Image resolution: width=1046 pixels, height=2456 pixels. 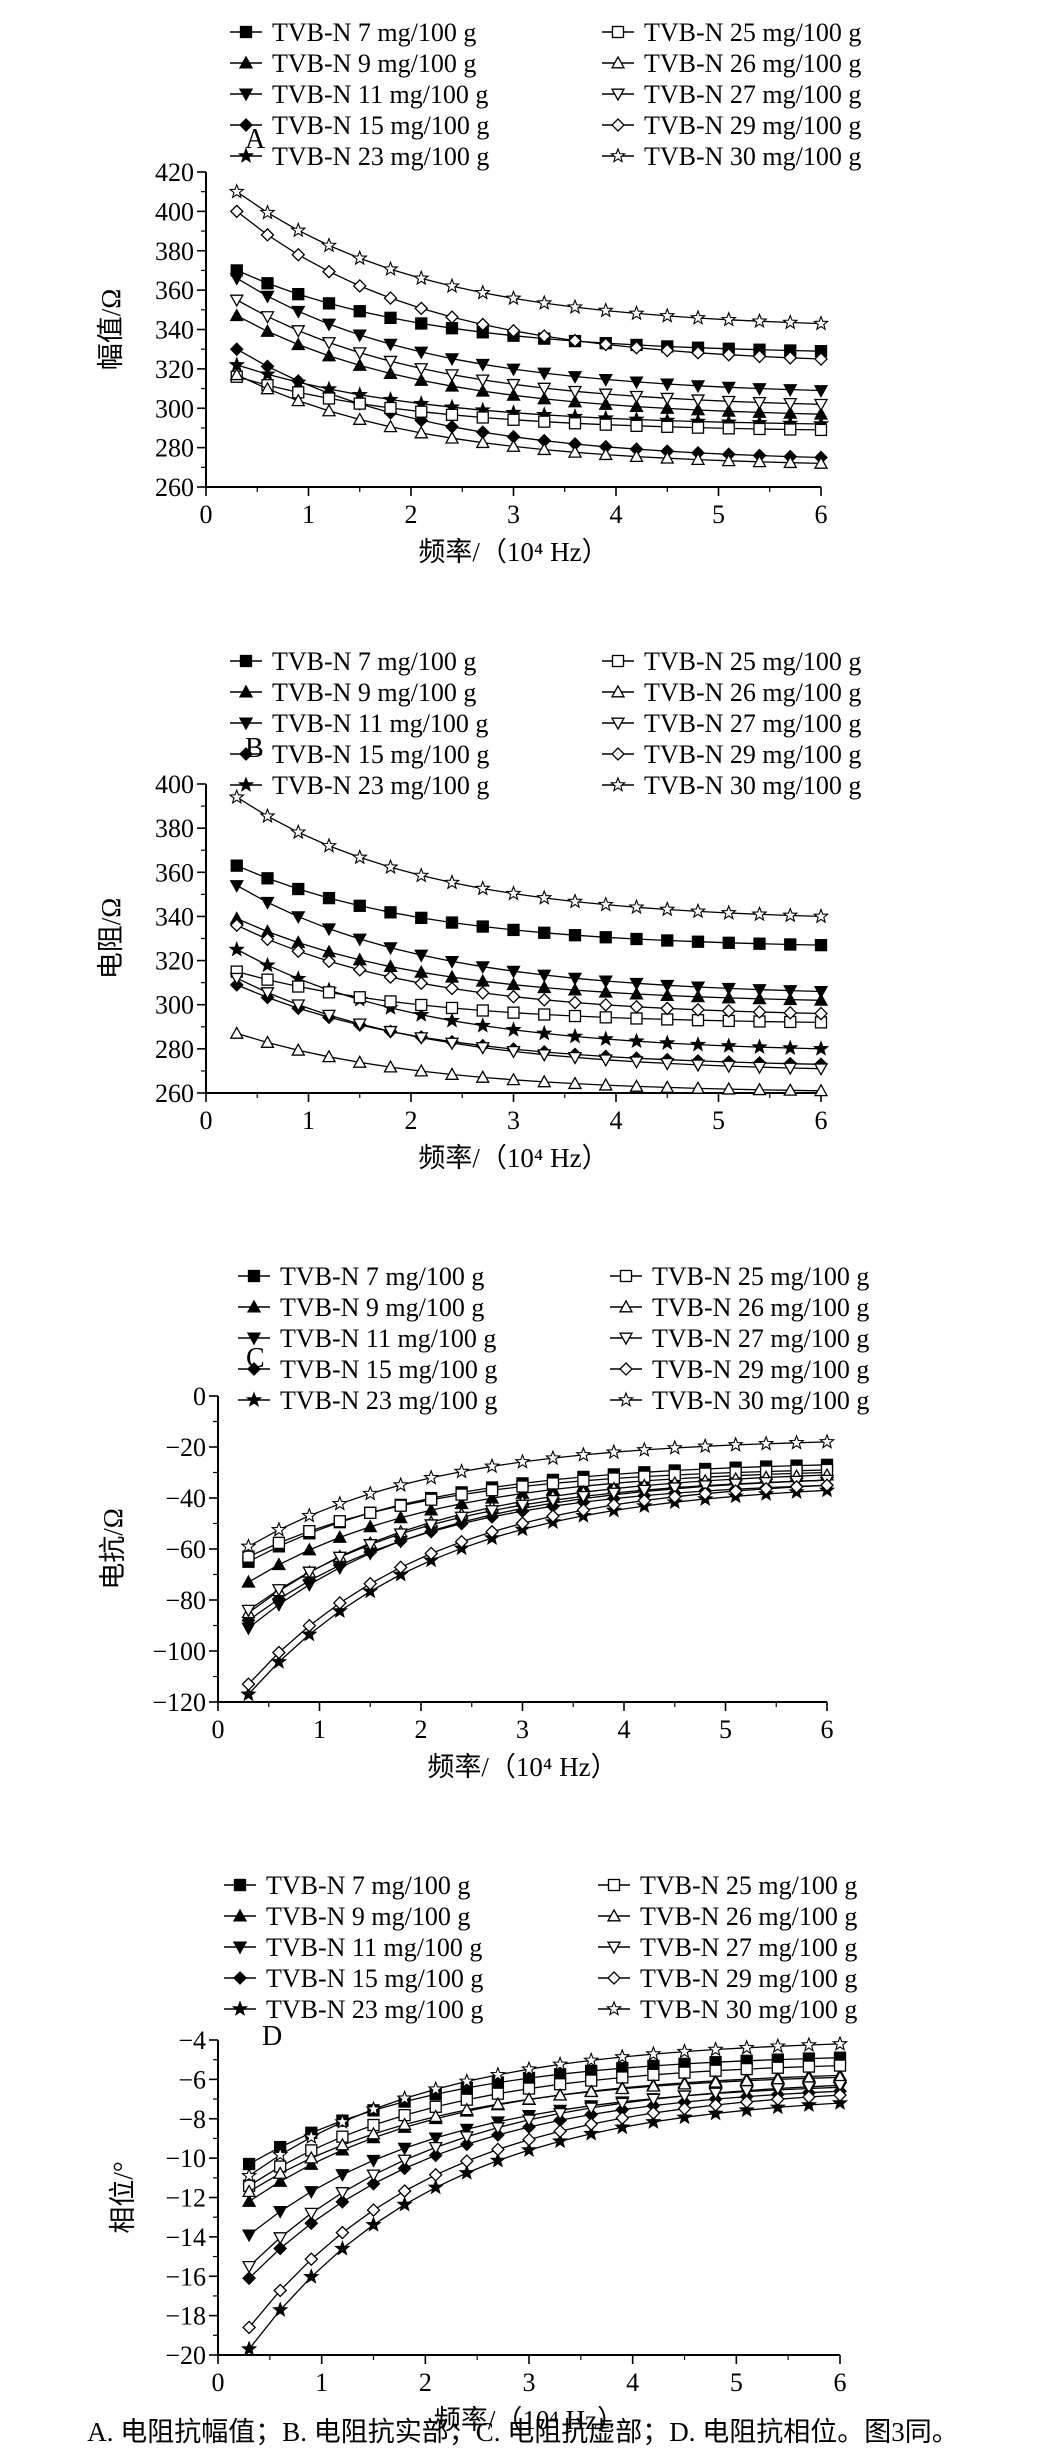 I want to click on y-tick-label: 280, so click(x=174, y=448).